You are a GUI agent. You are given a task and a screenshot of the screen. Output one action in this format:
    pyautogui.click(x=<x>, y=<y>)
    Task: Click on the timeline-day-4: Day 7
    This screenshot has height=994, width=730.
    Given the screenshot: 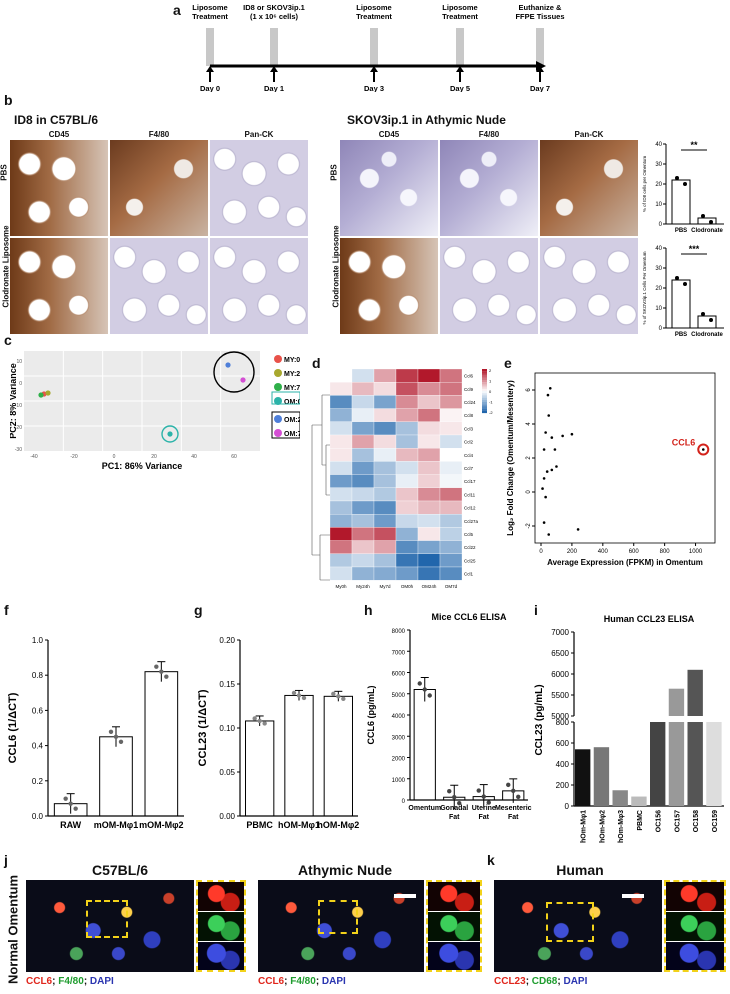 What is the action you would take?
    pyautogui.click(x=540, y=88)
    